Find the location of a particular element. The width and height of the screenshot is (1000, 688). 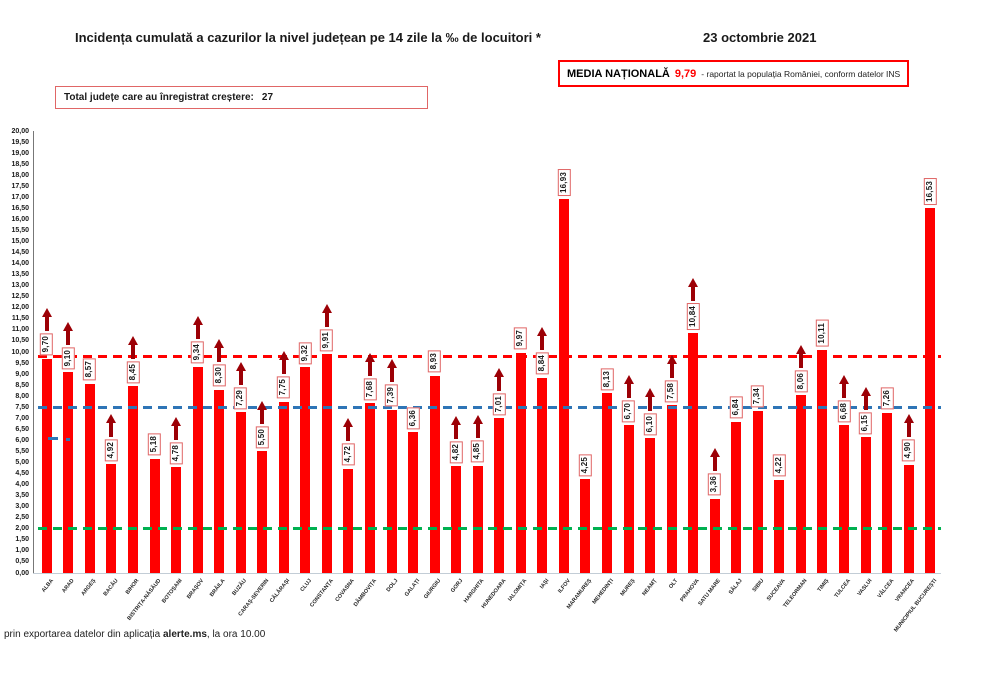

x-axis-label: GIURGIU is located at coordinates (433, 589).